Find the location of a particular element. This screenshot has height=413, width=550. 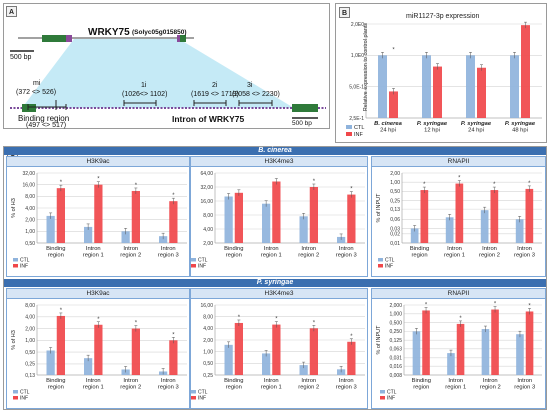

band-p-syringae: P. syringae is located at coordinates (275, 283).